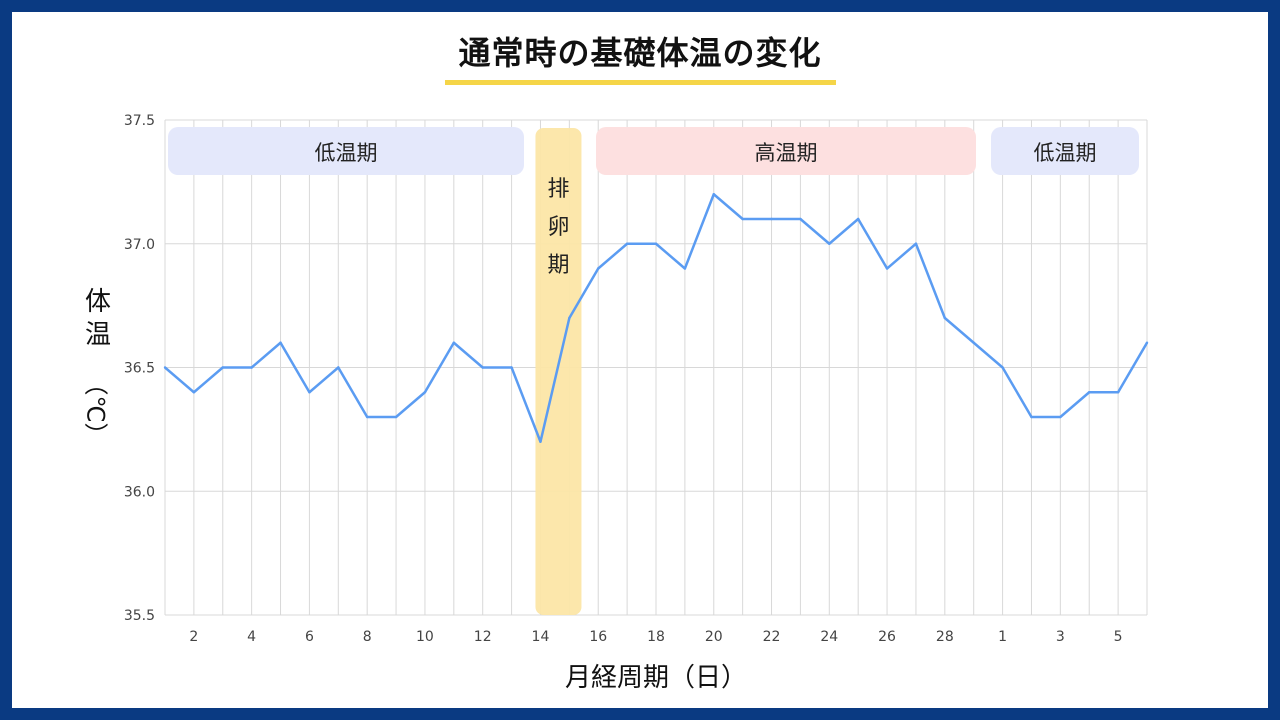 Image resolution: width=1280 pixels, height=720 pixels. What do you see at coordinates (558, 227) in the screenshot?
I see `phase-label-ovulation: 卵` at bounding box center [558, 227].